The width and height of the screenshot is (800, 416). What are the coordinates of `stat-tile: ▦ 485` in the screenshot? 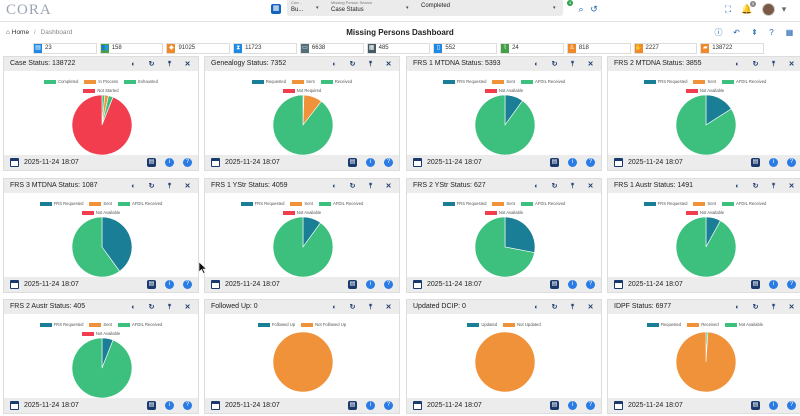 It's located at (398, 48).